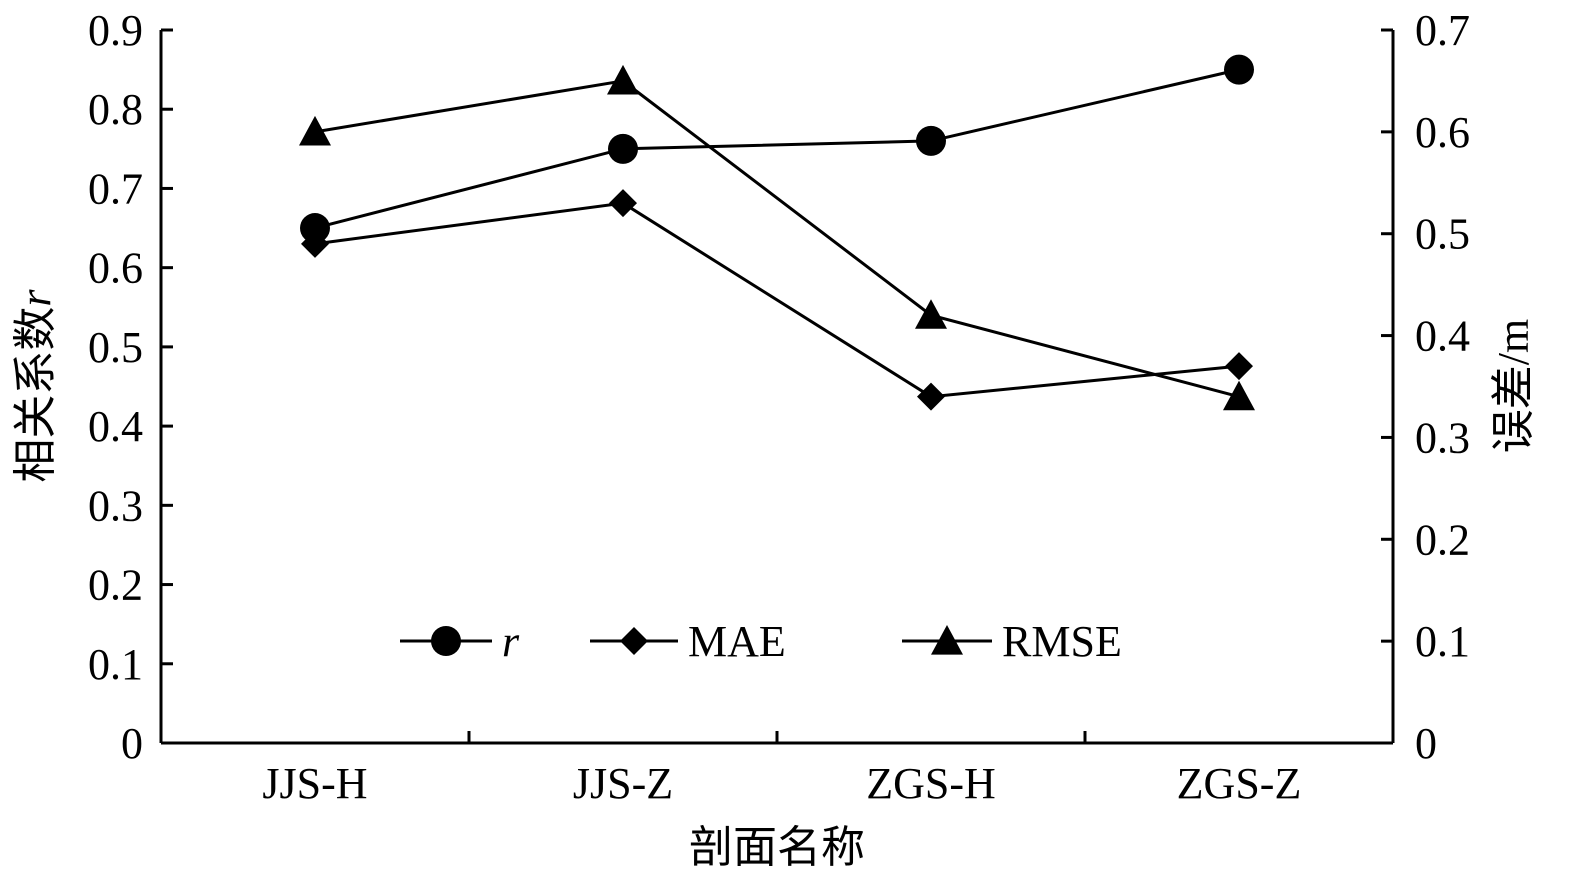  I want to click on x-tick-label: JJS-Z, so click(623, 783).